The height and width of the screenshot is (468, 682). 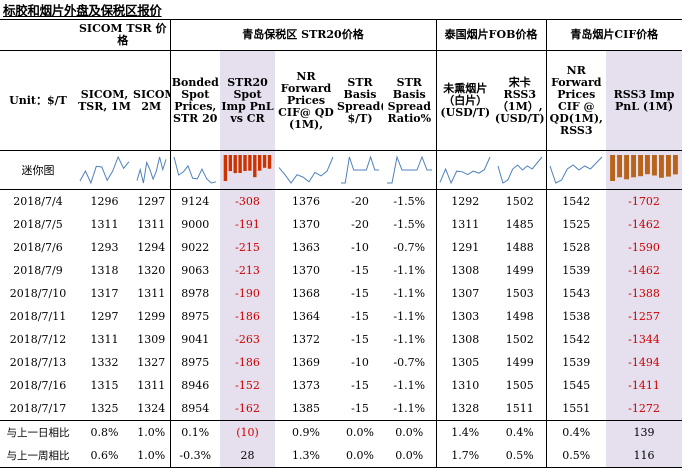 I want to click on compare-cell: 1.7%, so click(x=465, y=456).